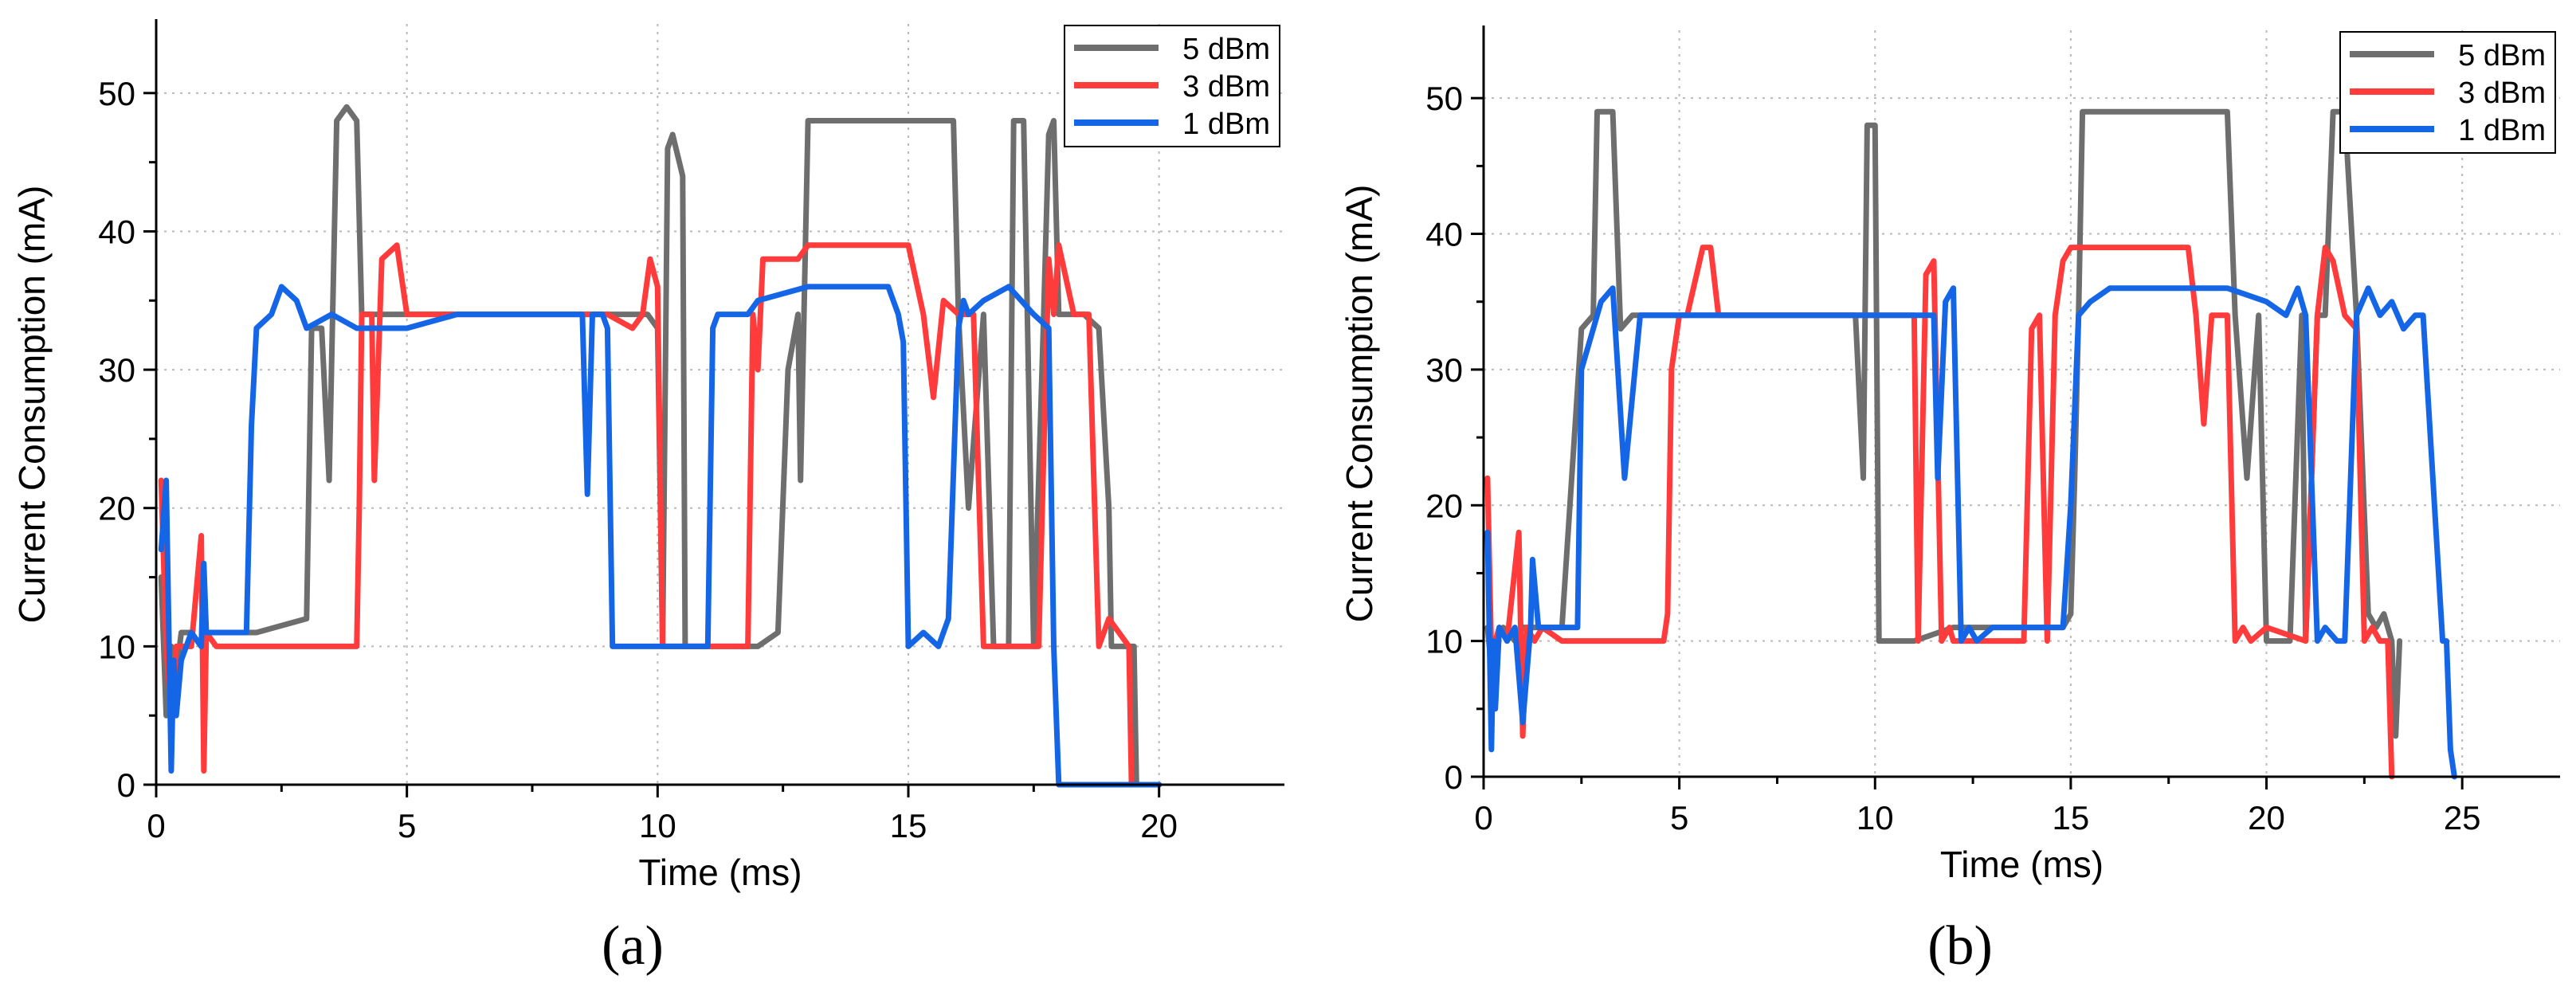 The width and height of the screenshot is (2576, 995). Describe the element at coordinates (1875, 818) in the screenshot. I see `x-tick-label-b-2: 10` at that location.